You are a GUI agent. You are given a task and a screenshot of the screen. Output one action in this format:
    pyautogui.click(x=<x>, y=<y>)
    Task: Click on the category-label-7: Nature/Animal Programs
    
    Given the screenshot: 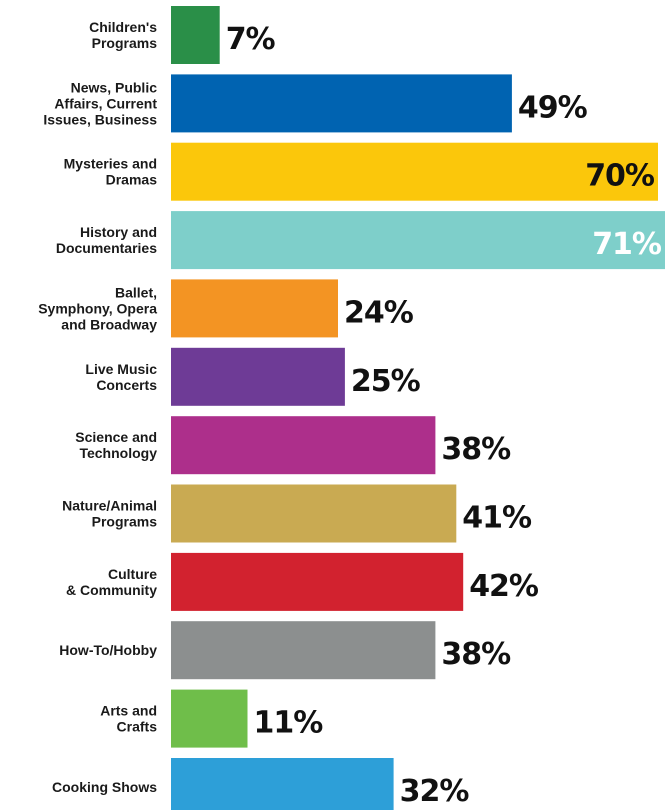 What is the action you would take?
    pyautogui.click(x=109, y=514)
    